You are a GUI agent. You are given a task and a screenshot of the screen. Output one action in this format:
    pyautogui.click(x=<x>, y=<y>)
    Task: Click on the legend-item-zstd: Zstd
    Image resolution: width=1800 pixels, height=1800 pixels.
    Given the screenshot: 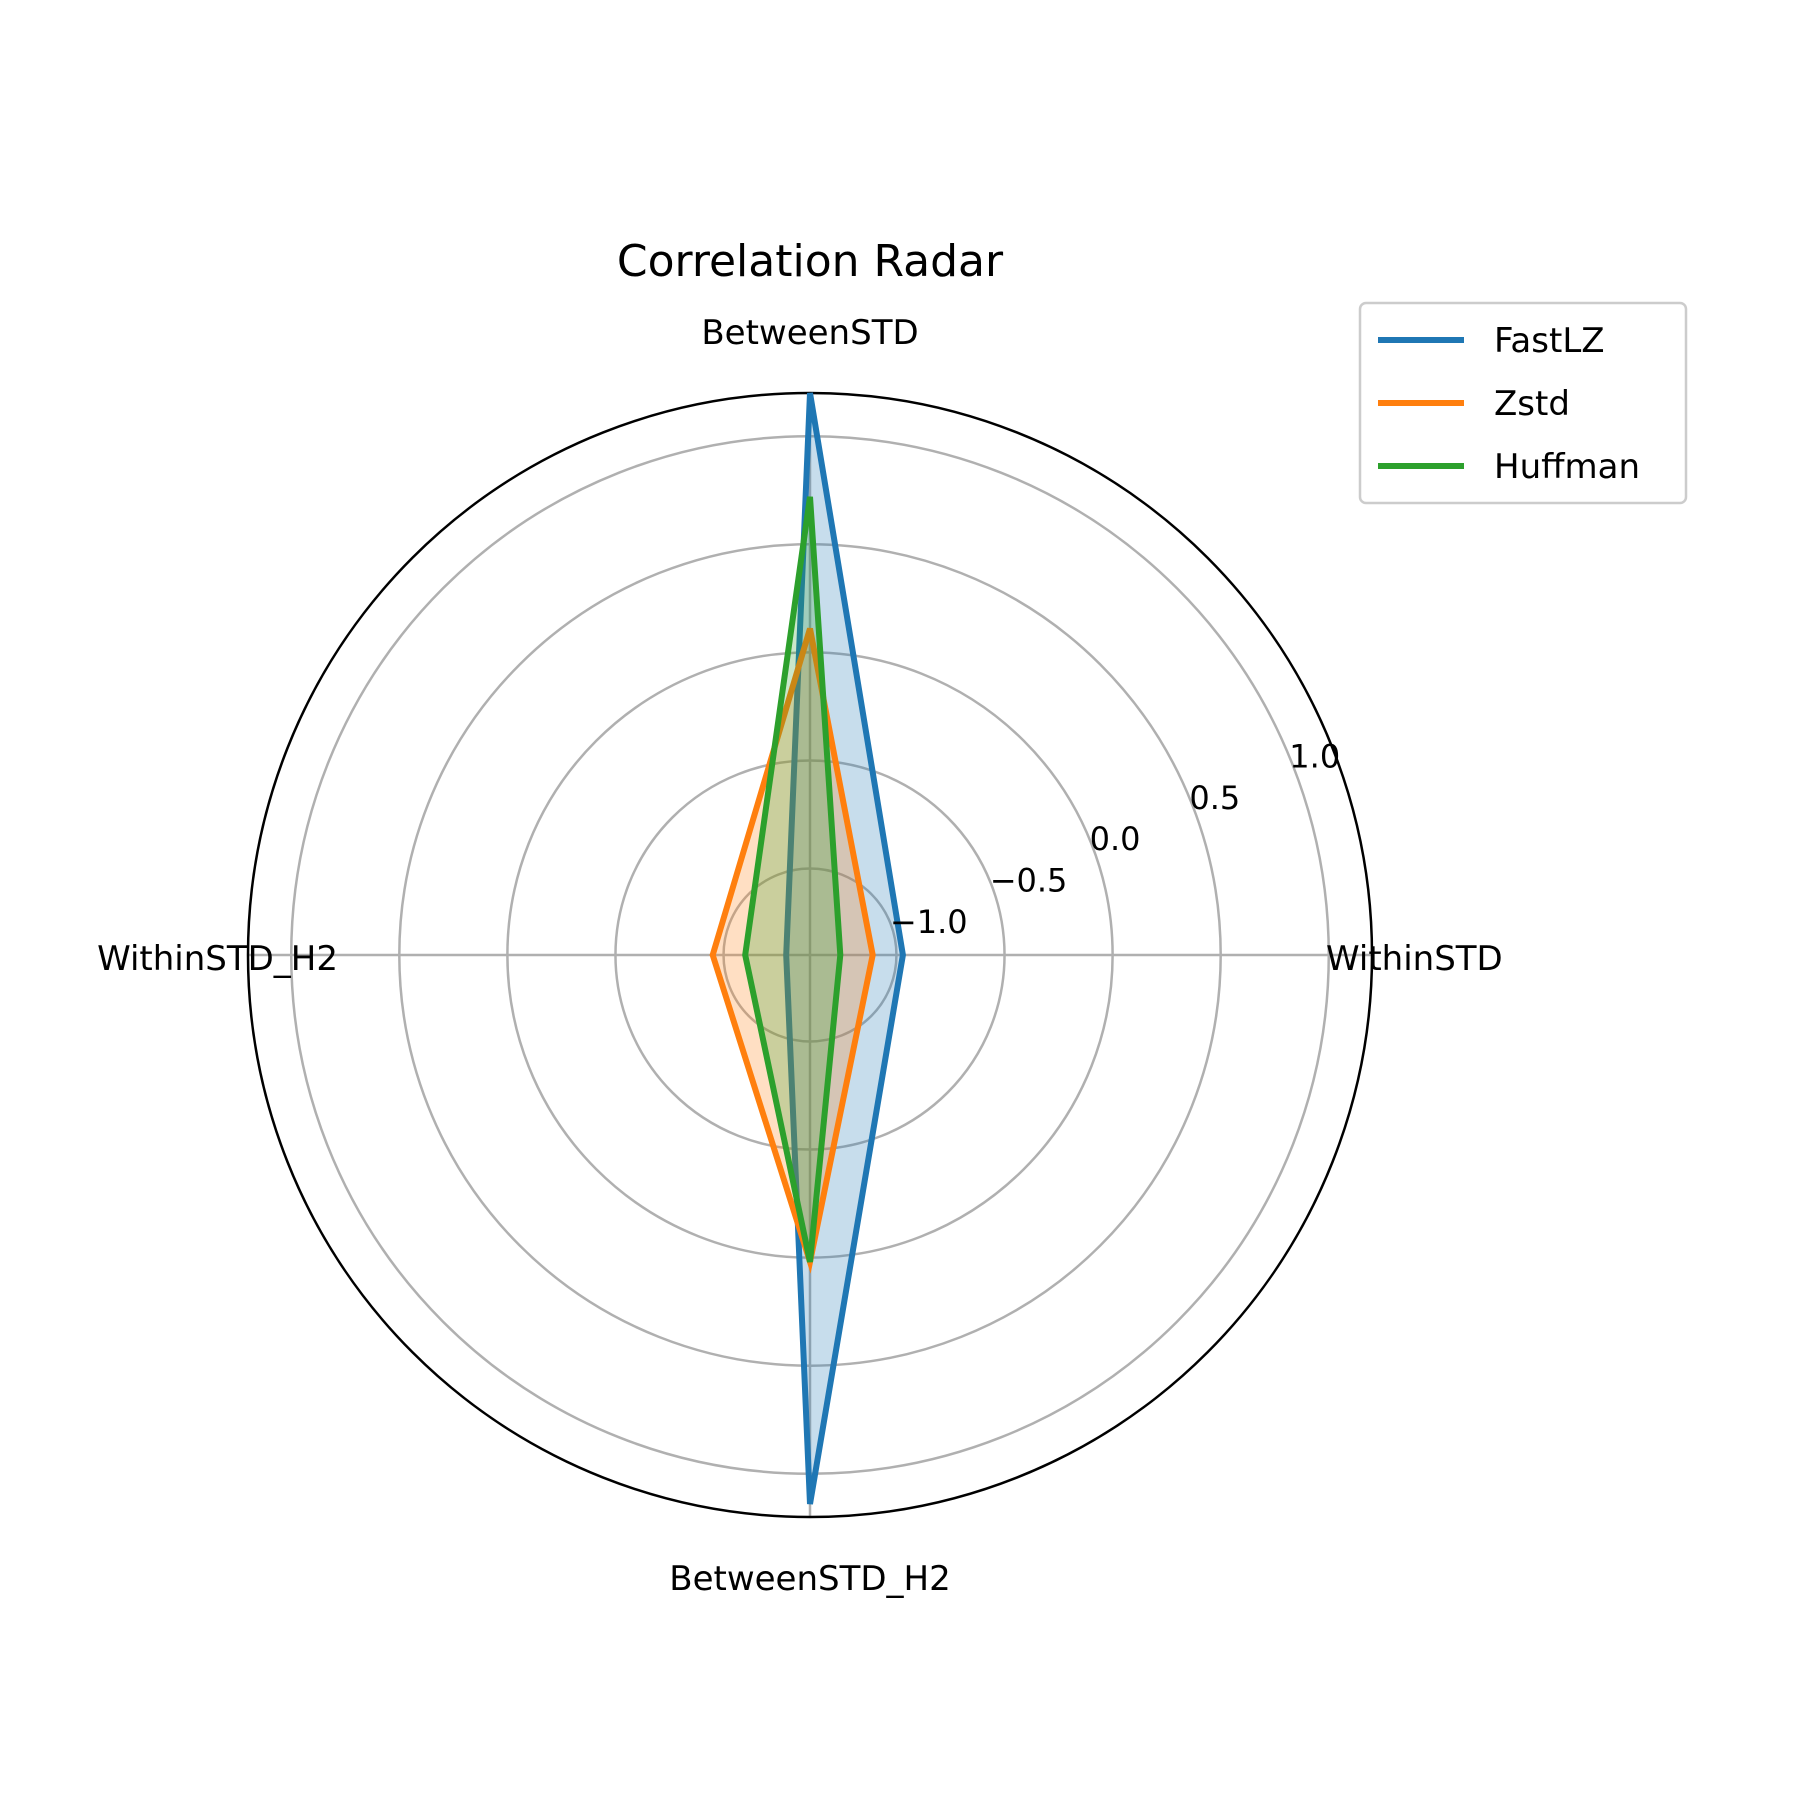 What is the action you would take?
    pyautogui.click(x=1474, y=404)
    